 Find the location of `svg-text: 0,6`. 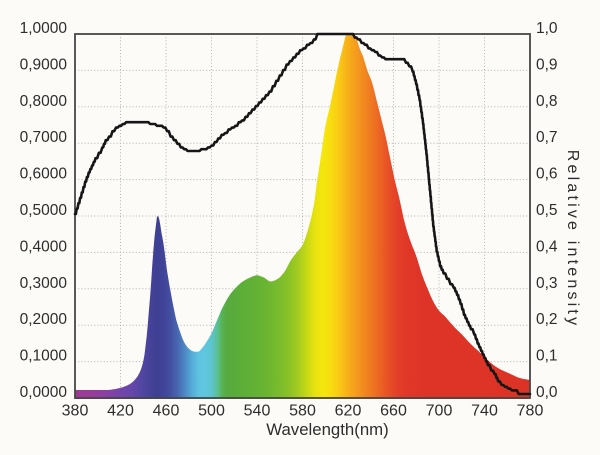

svg-text: 0,6 is located at coordinates (547, 174).